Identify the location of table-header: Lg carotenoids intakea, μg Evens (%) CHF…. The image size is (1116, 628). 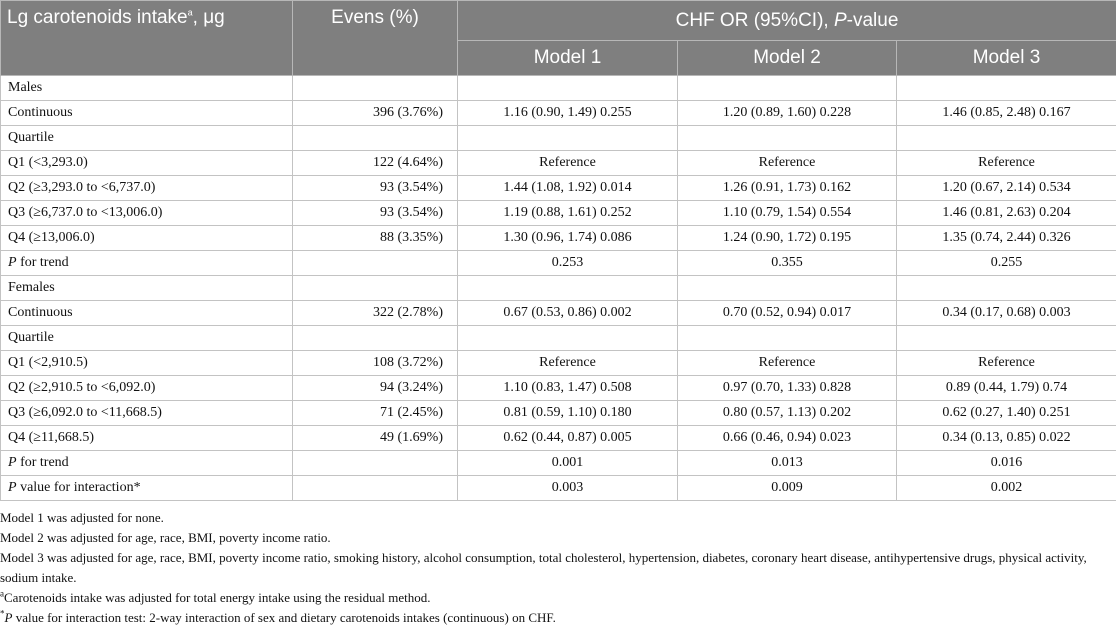
(558, 38).